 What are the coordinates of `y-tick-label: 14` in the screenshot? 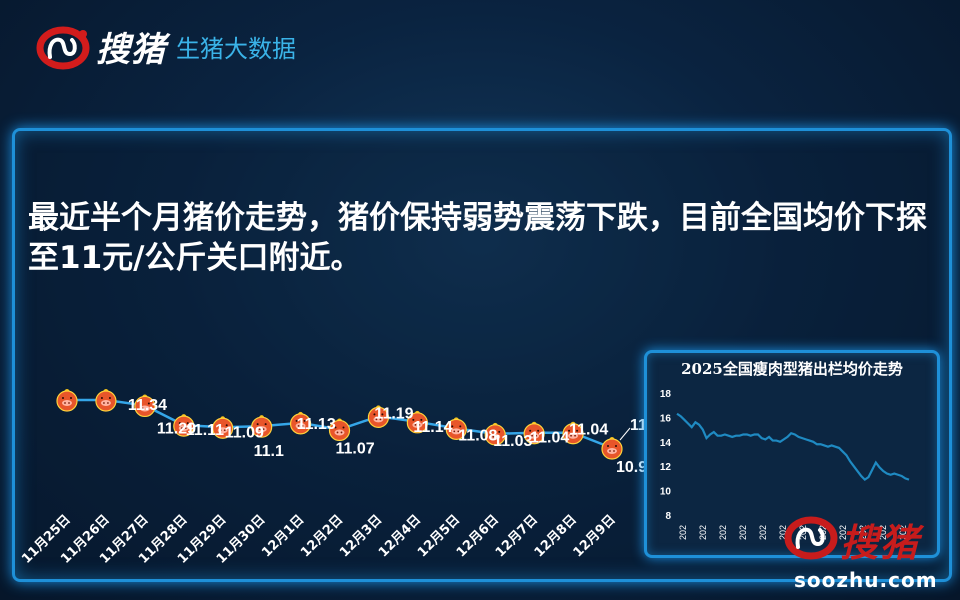 It's located at (666, 443).